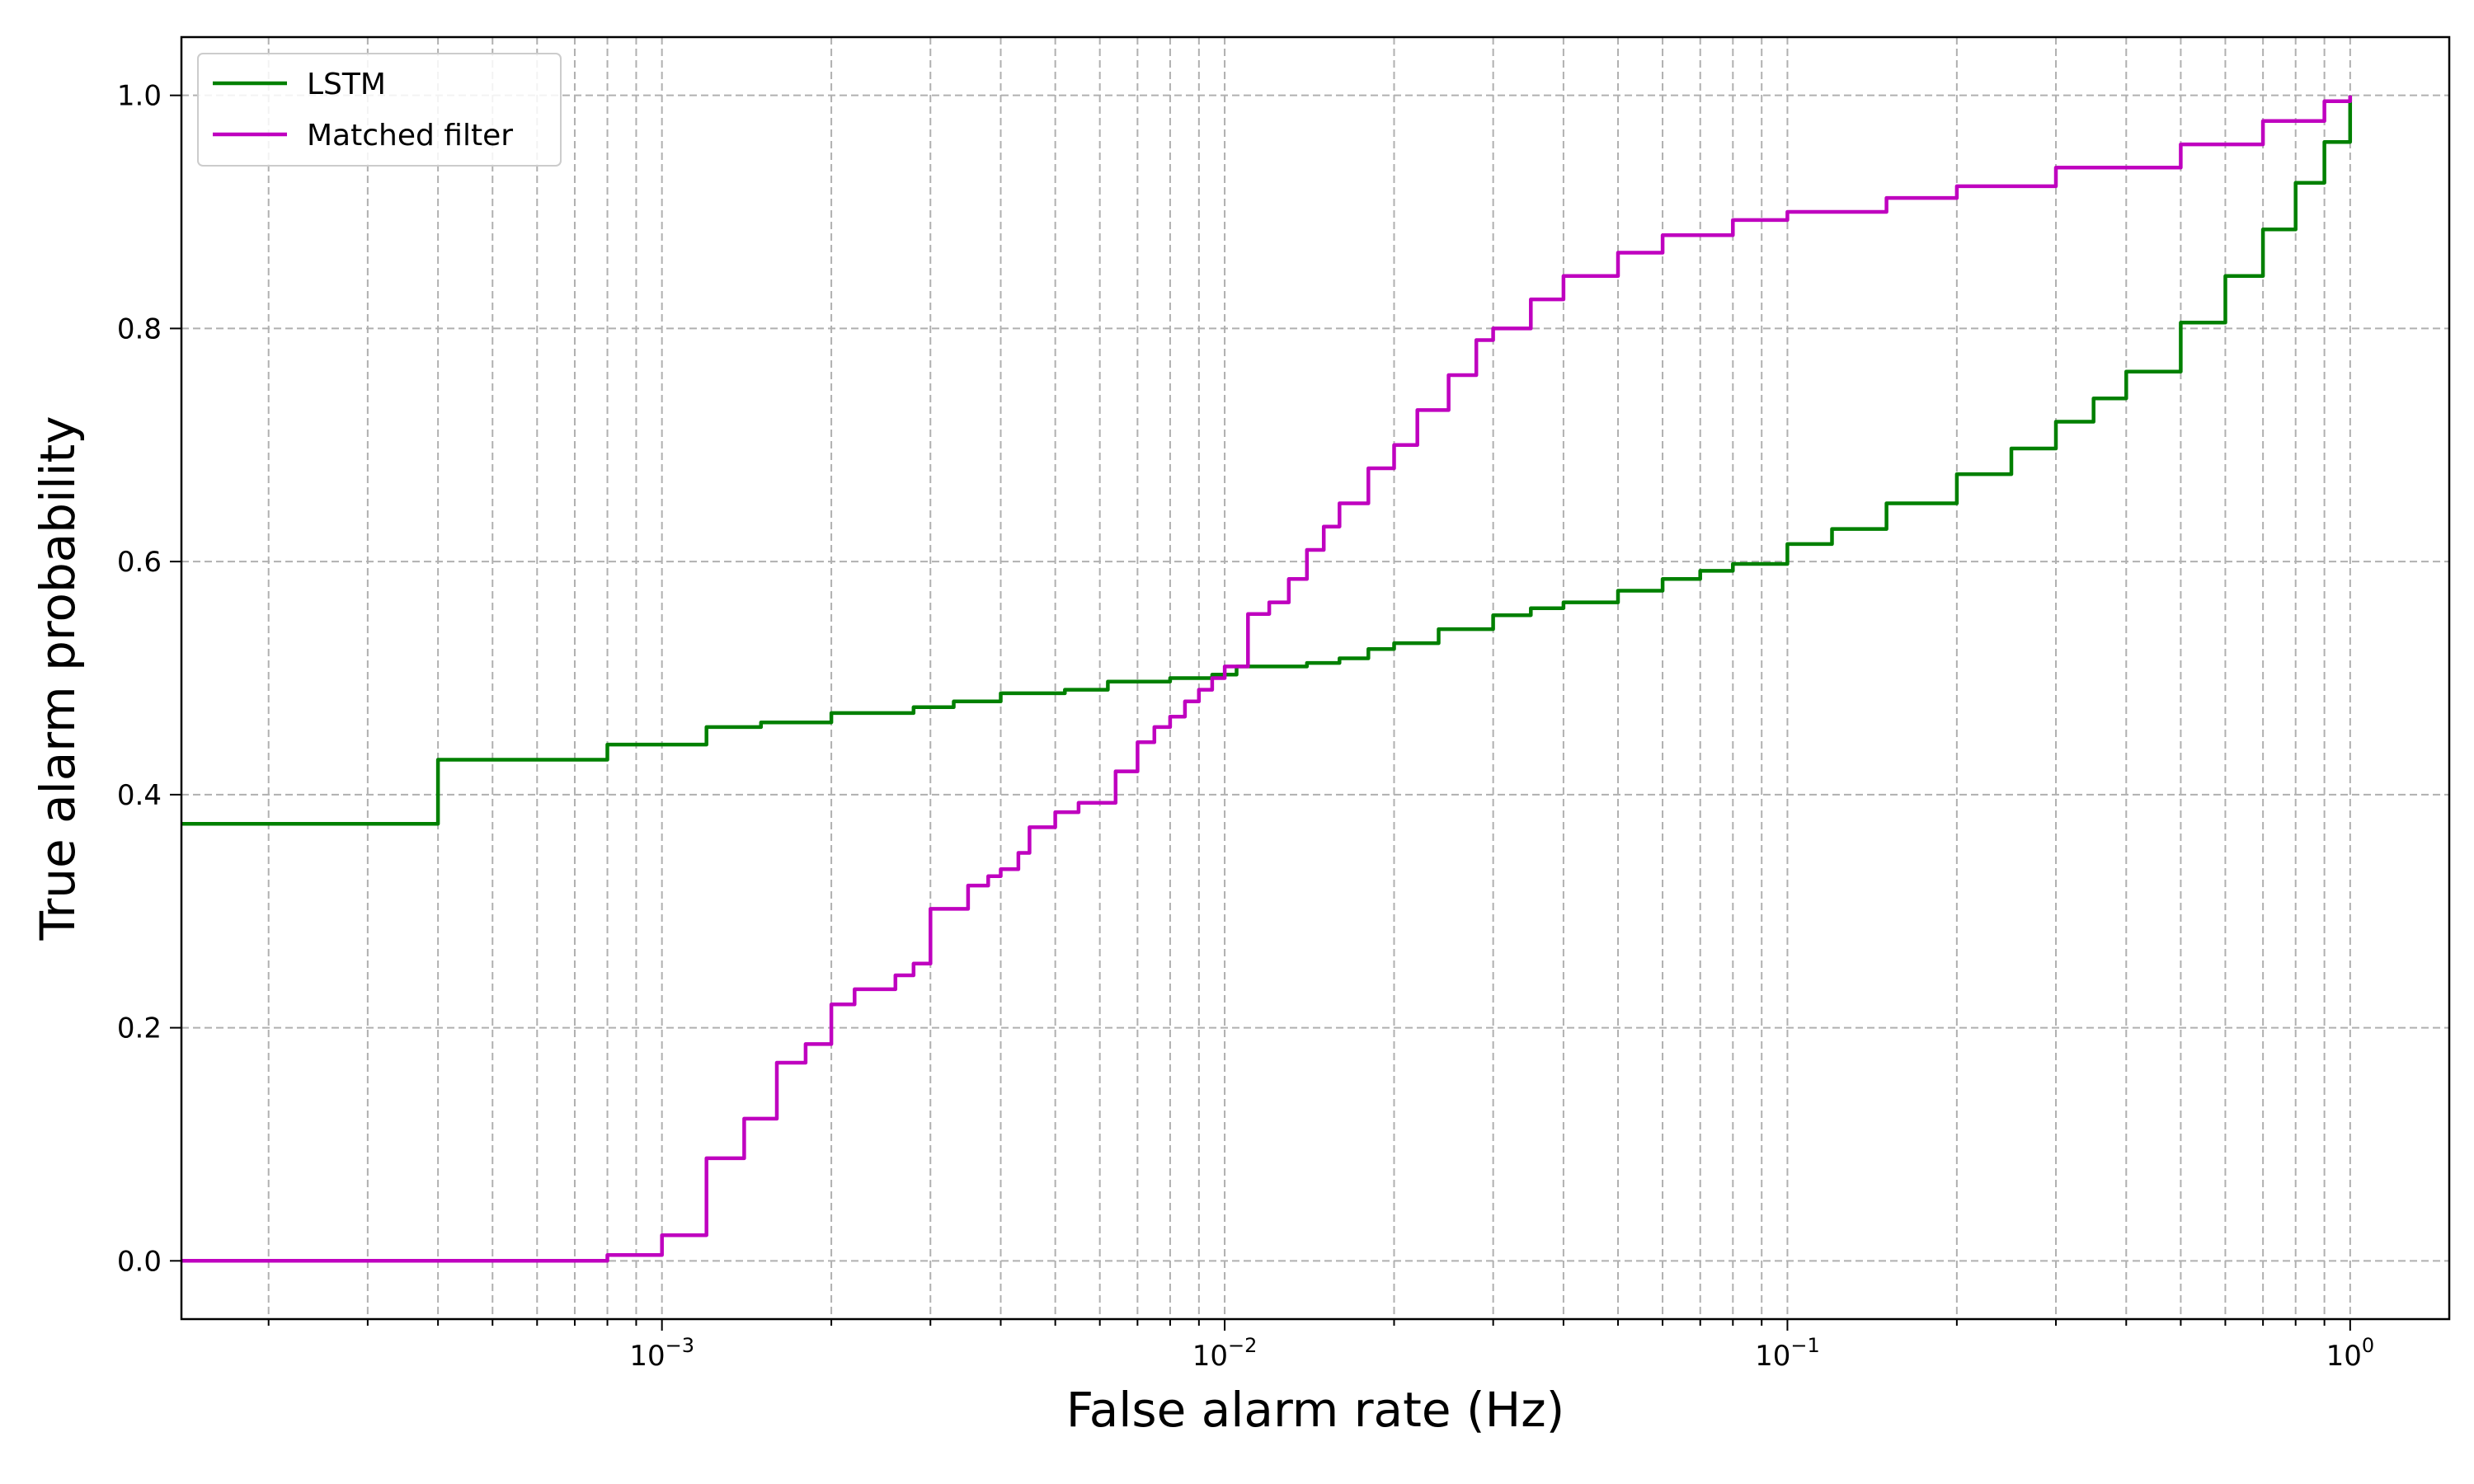 This screenshot has width=2474, height=1484. What do you see at coordinates (346, 84) in the screenshot?
I see `legend-label-lstm: LSTM` at bounding box center [346, 84].